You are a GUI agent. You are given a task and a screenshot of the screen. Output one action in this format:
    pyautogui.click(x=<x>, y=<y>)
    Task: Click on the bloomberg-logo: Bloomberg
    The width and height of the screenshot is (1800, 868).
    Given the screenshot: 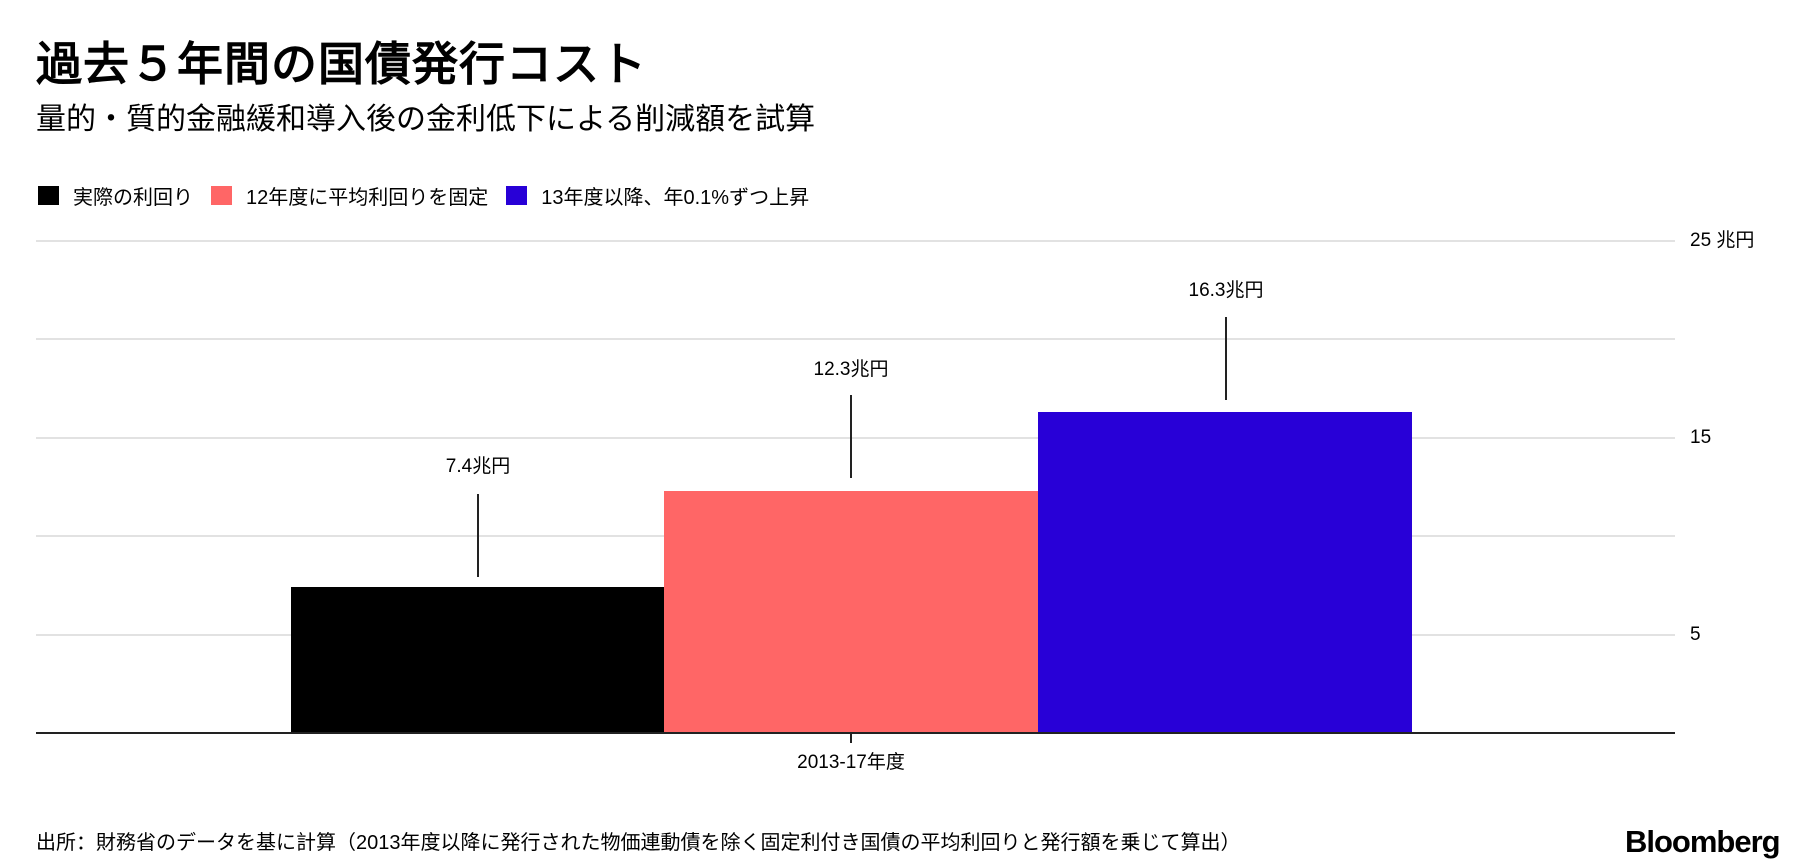 What is the action you would take?
    pyautogui.click(x=1703, y=841)
    